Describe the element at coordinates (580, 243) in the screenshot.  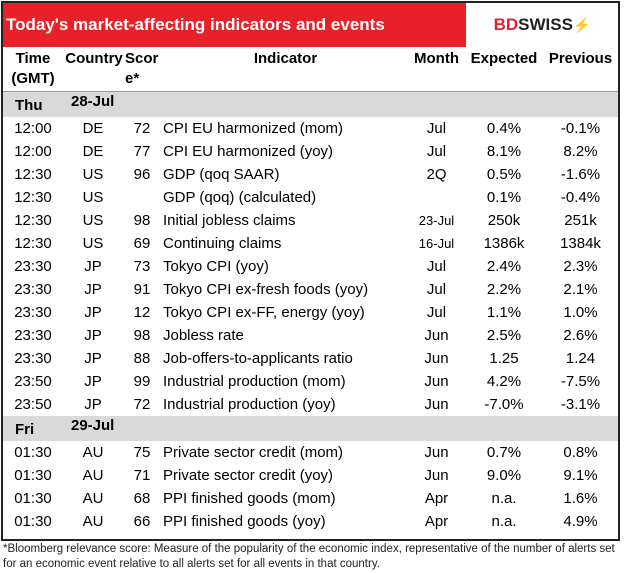
I see `cell-previous: 1384k` at that location.